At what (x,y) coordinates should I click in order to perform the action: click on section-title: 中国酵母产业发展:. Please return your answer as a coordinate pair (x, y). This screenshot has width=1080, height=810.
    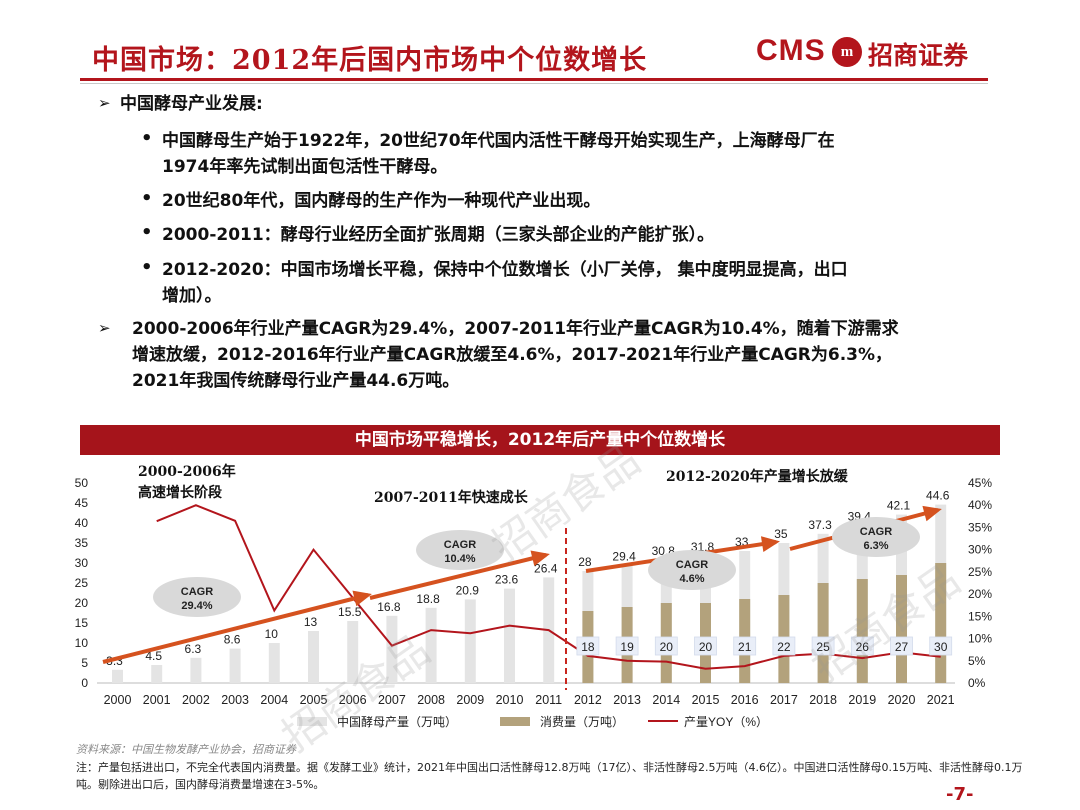
    Looking at the image, I should click on (191, 104).